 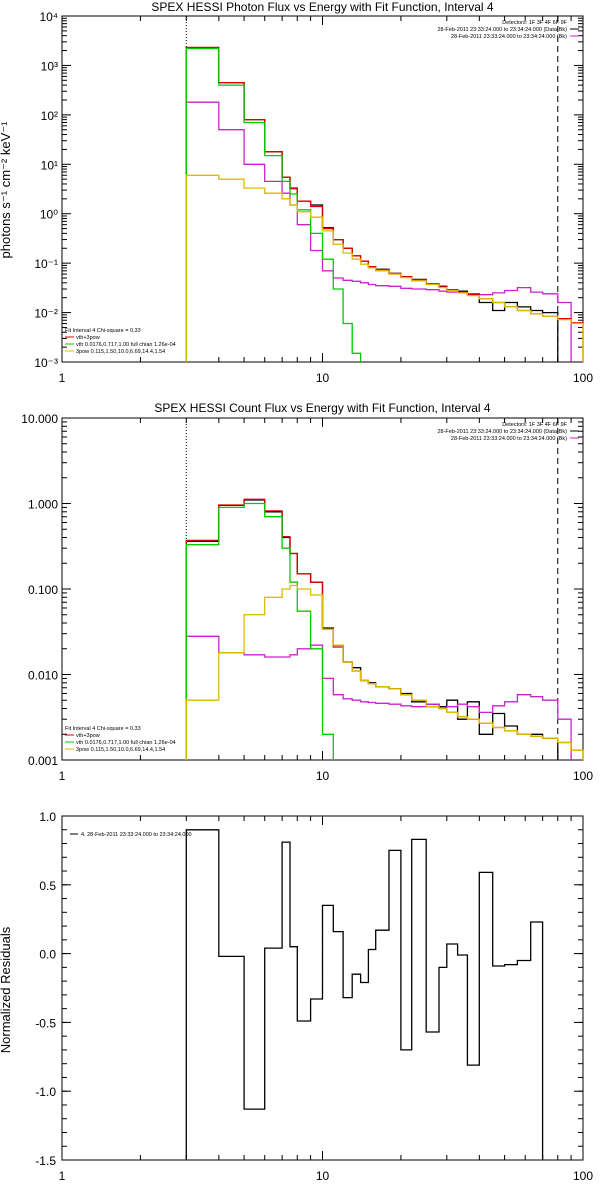 I want to click on y-tick-label: -1.5, so click(x=45, y=1161).